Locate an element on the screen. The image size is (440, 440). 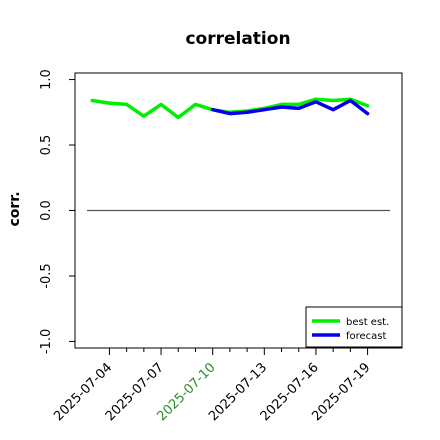
y-tick-label: 0.5 is located at coordinates (46, 145).